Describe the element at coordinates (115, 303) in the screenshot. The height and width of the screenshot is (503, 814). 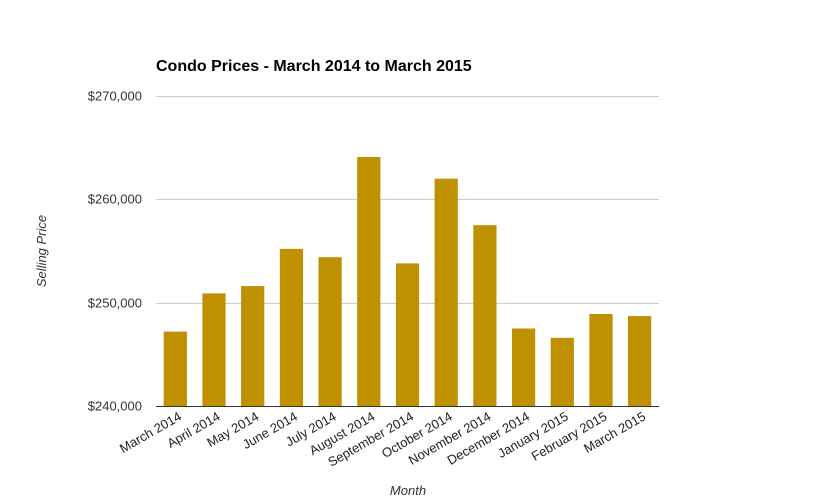
I see `y-tick-label: $250,000` at that location.